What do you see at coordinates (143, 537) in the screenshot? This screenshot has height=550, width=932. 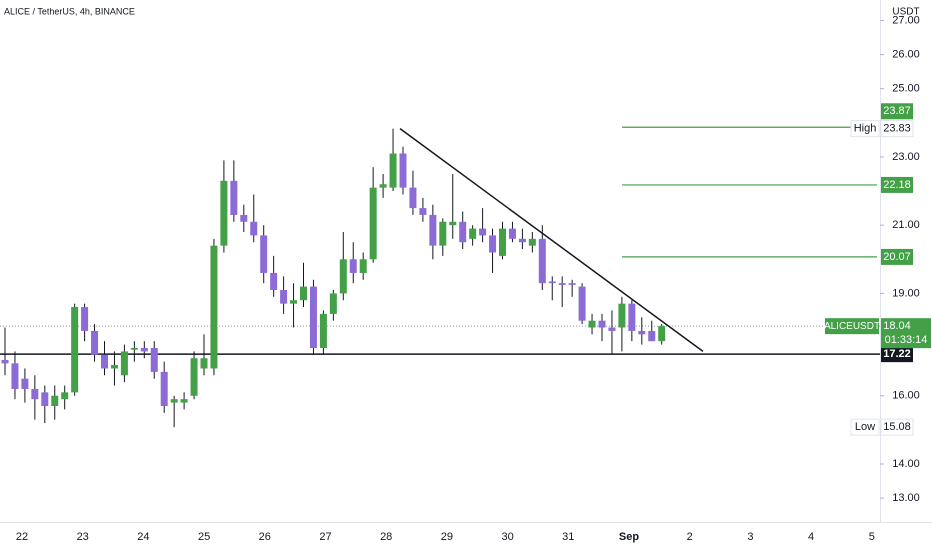 I see `x-tick-label: 24` at bounding box center [143, 537].